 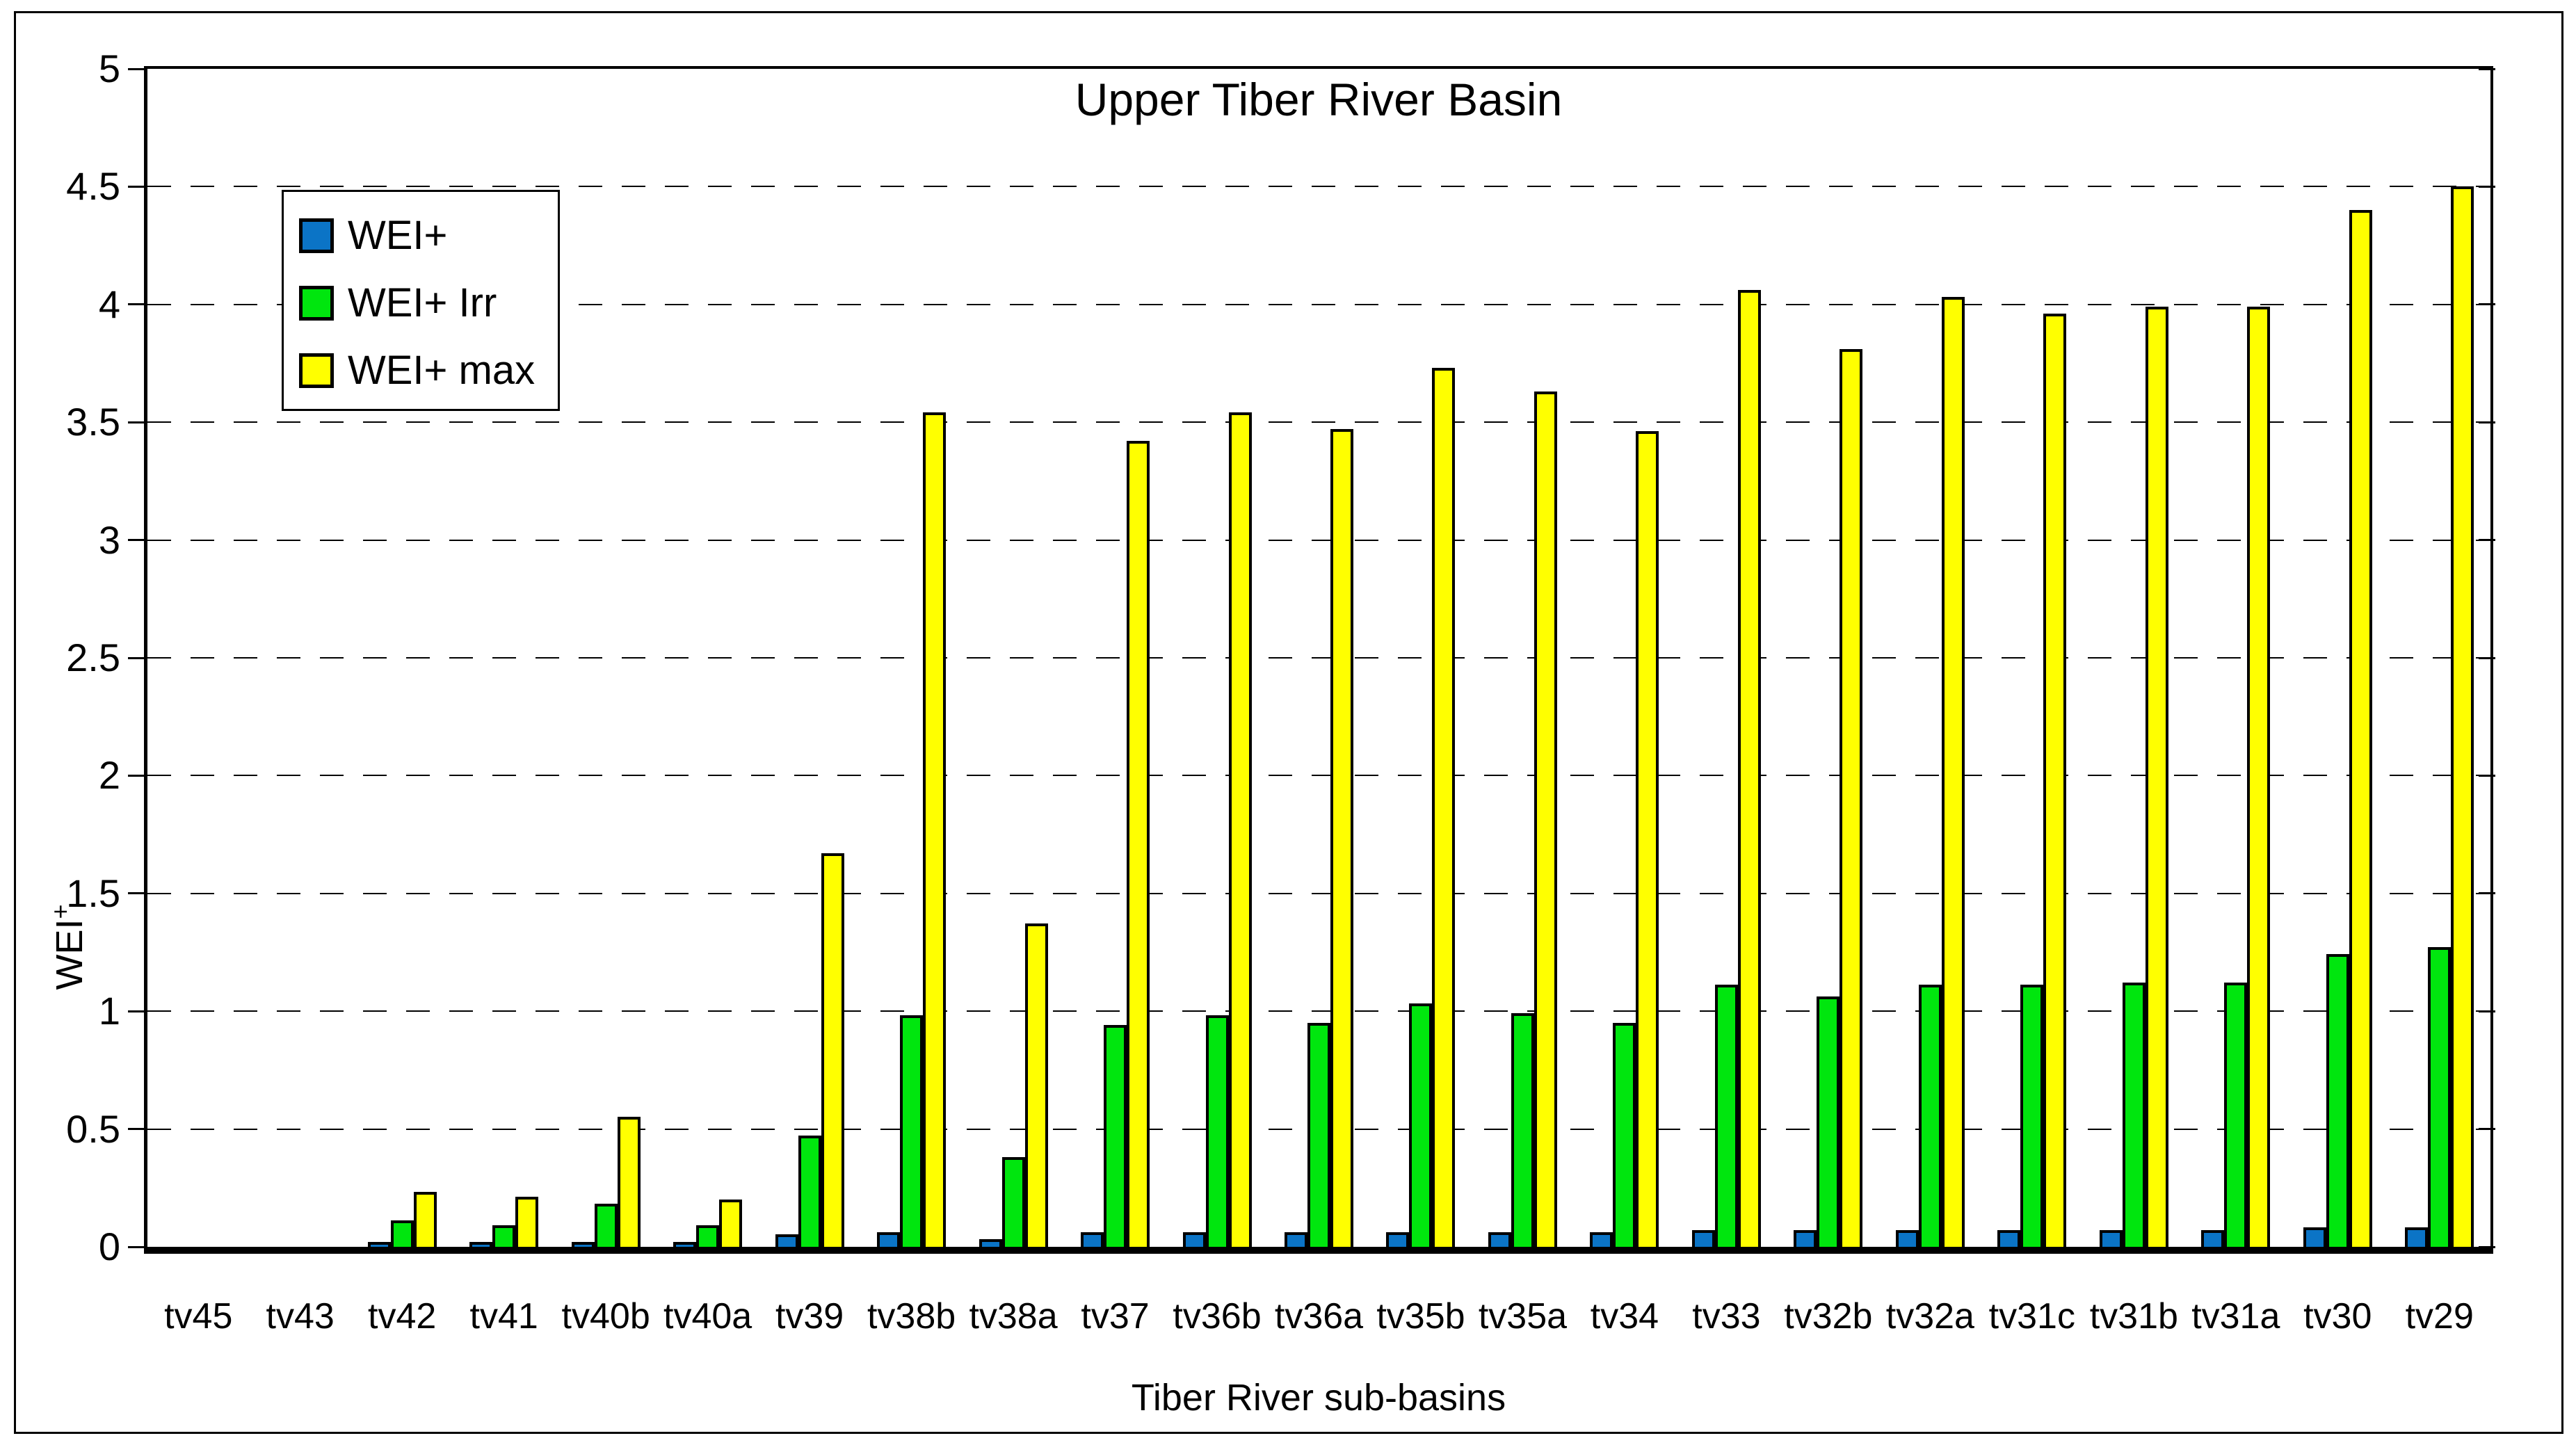 What do you see at coordinates (316, 303) in the screenshot?
I see `legend-swatch-wei-irr` at bounding box center [316, 303].